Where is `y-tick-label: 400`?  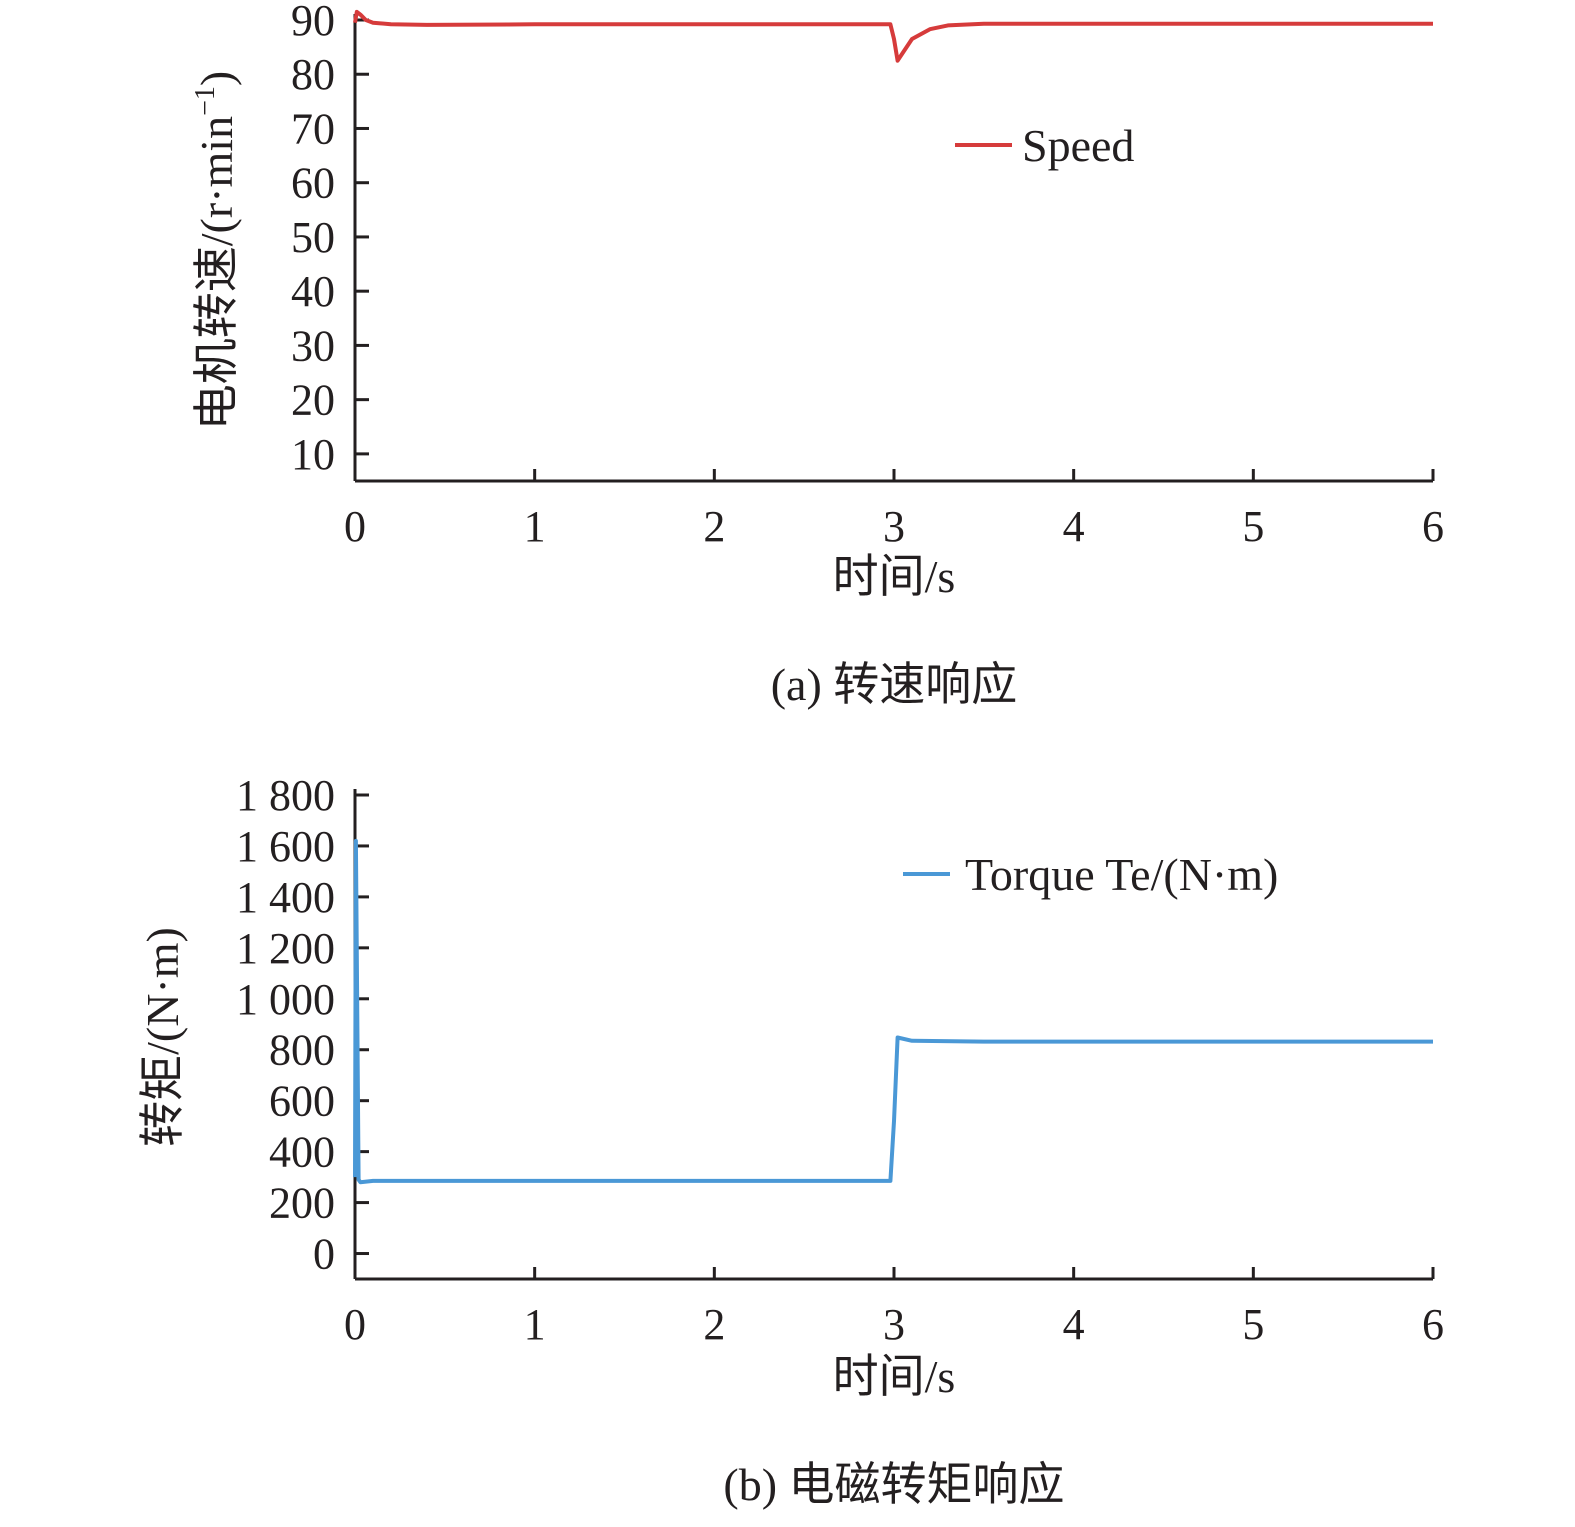 y-tick-label: 400 is located at coordinates (302, 1152).